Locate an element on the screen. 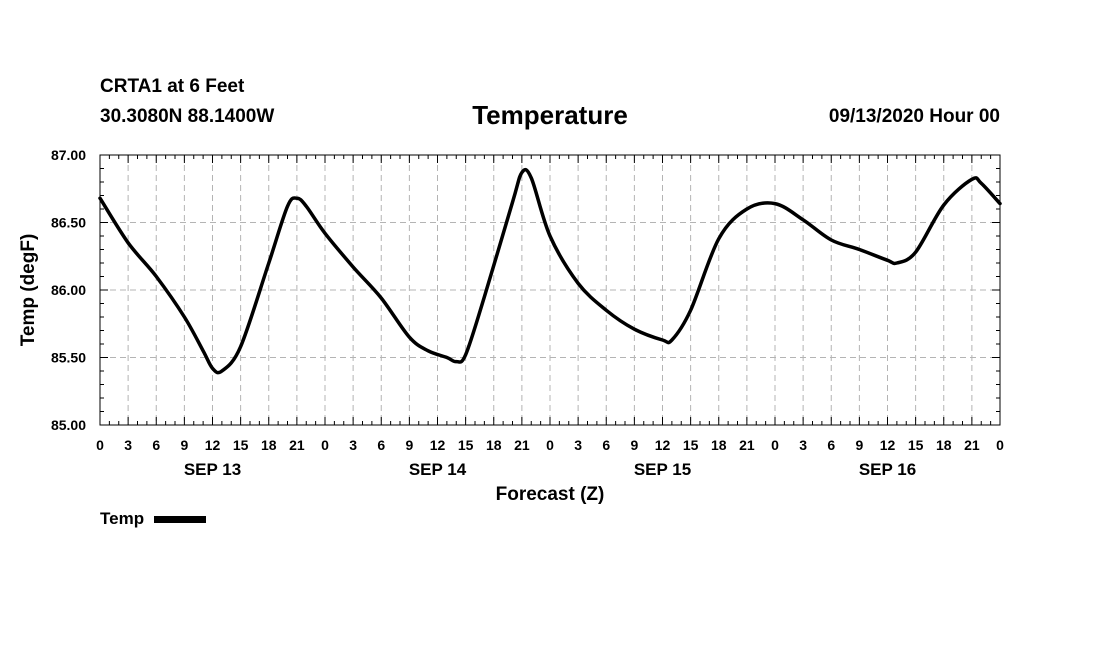 The height and width of the screenshot is (650, 1100). forecast-timestamp: 09/13/2020 Hour 00 is located at coordinates (914, 116).